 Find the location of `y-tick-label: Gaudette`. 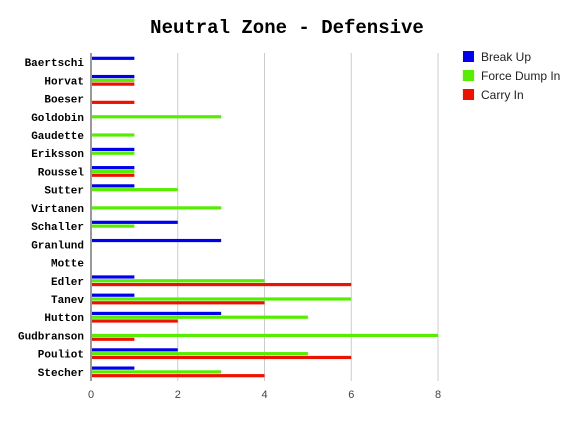

y-tick-label: Gaudette is located at coordinates (57, 137).